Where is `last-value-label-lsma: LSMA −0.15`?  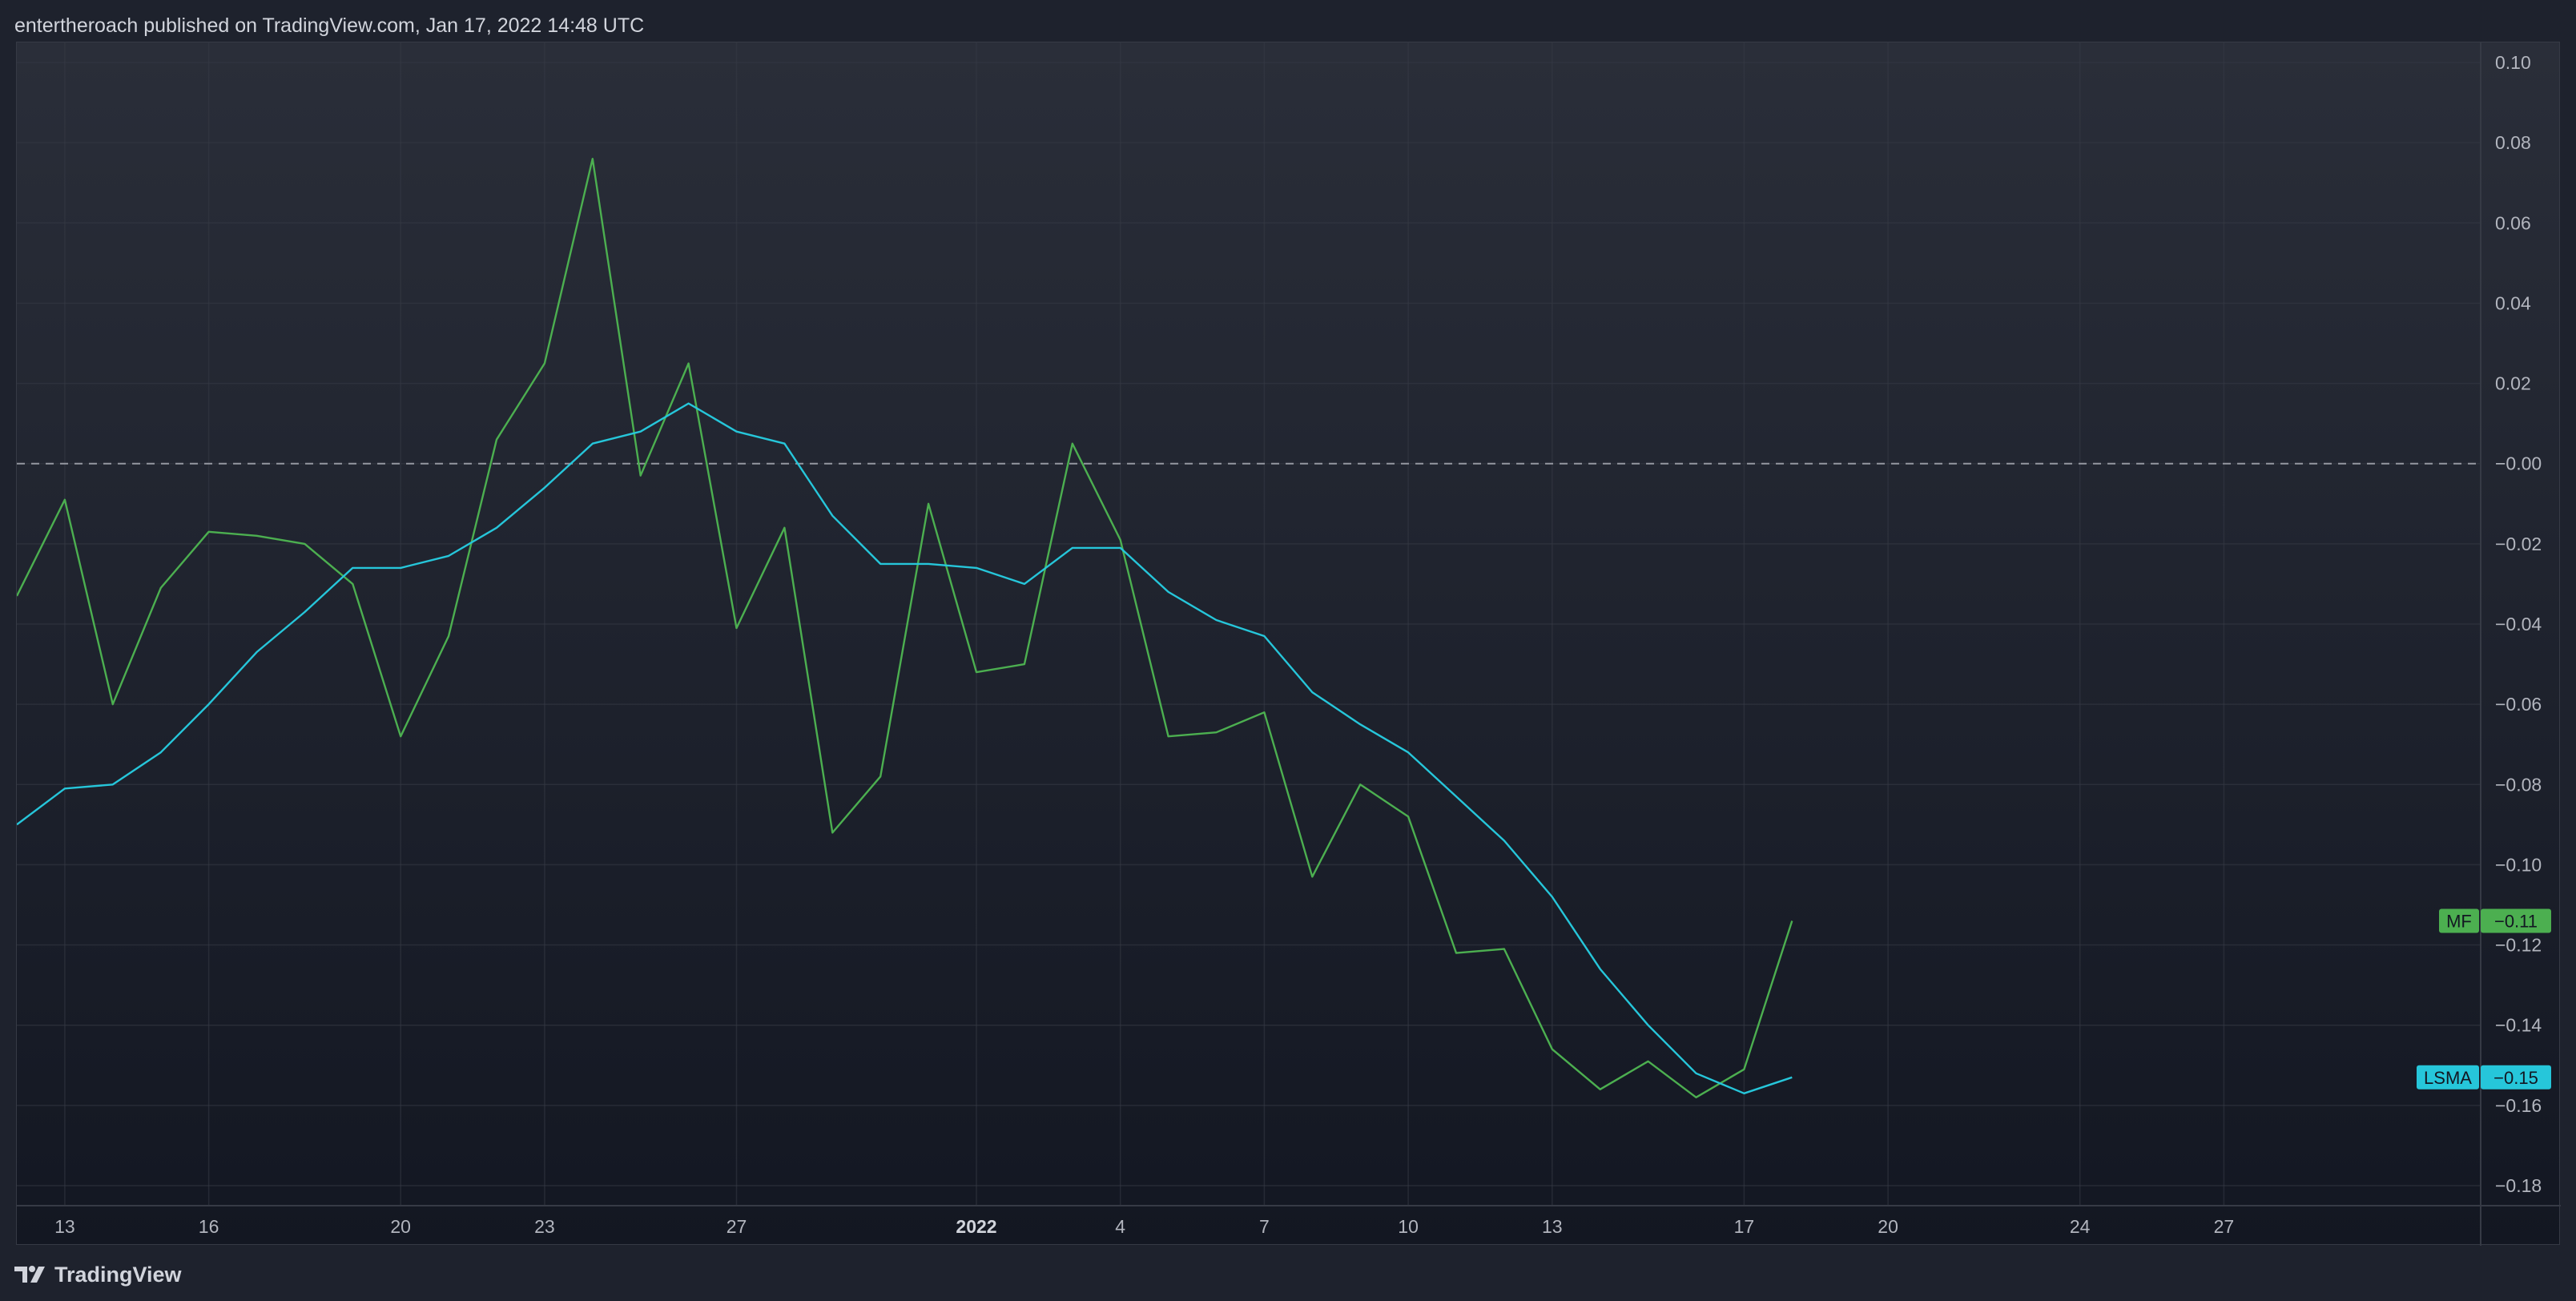
last-value-label-lsma: LSMA −0.15 is located at coordinates (2484, 1077).